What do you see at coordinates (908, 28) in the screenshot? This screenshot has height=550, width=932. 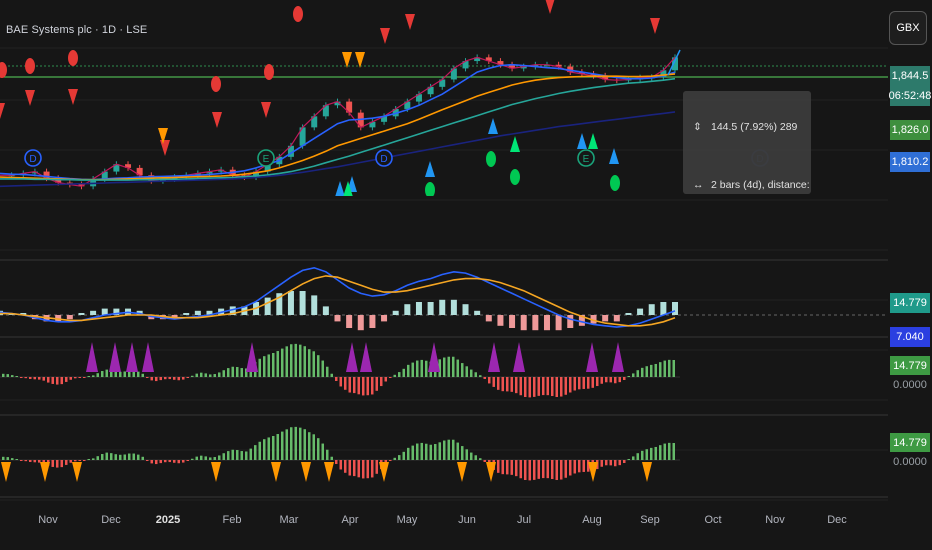 I see `currency-button: GBX` at bounding box center [908, 28].